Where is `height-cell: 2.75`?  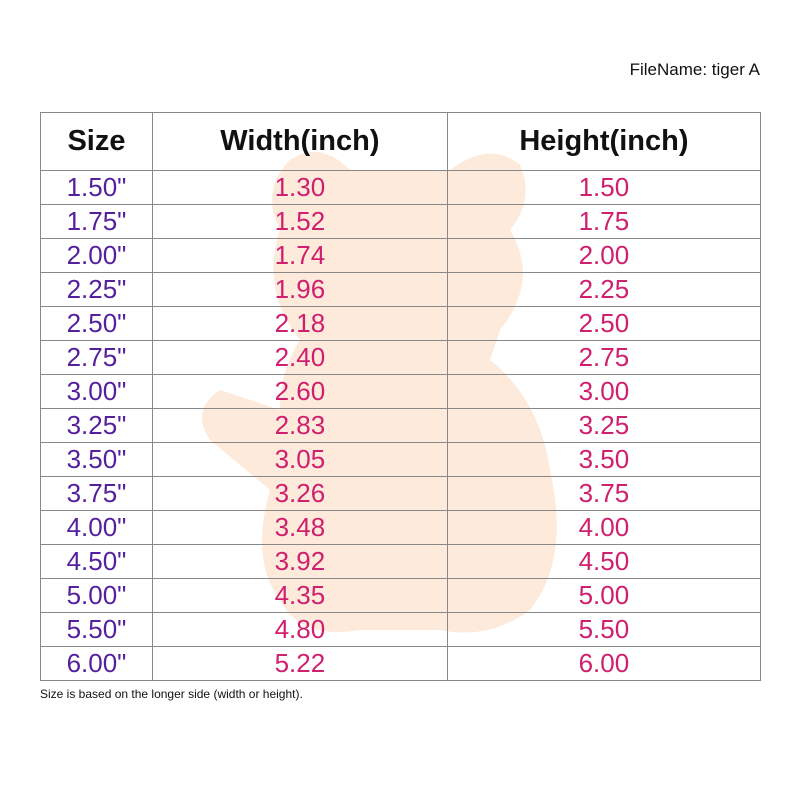 height-cell: 2.75 is located at coordinates (604, 357).